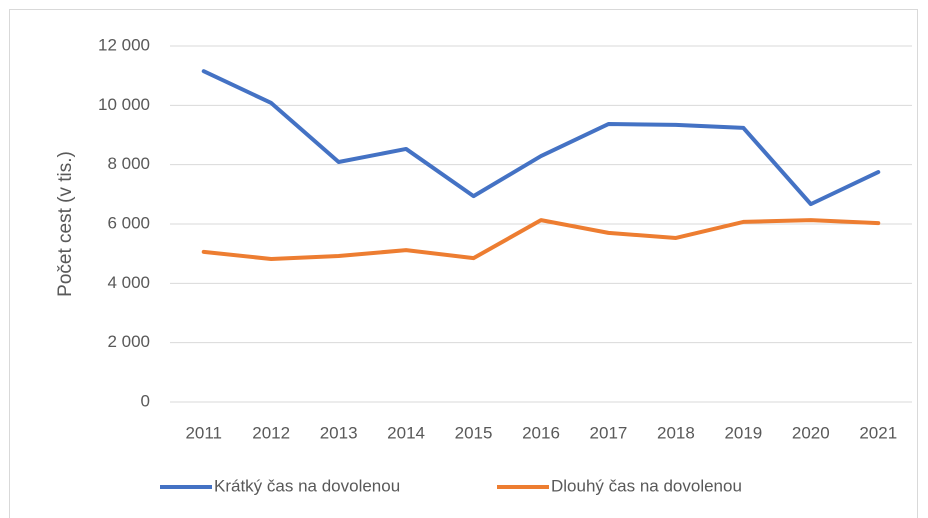 This screenshot has width=928, height=518. What do you see at coordinates (145, 400) in the screenshot?
I see `y-tick-label: 0` at bounding box center [145, 400].